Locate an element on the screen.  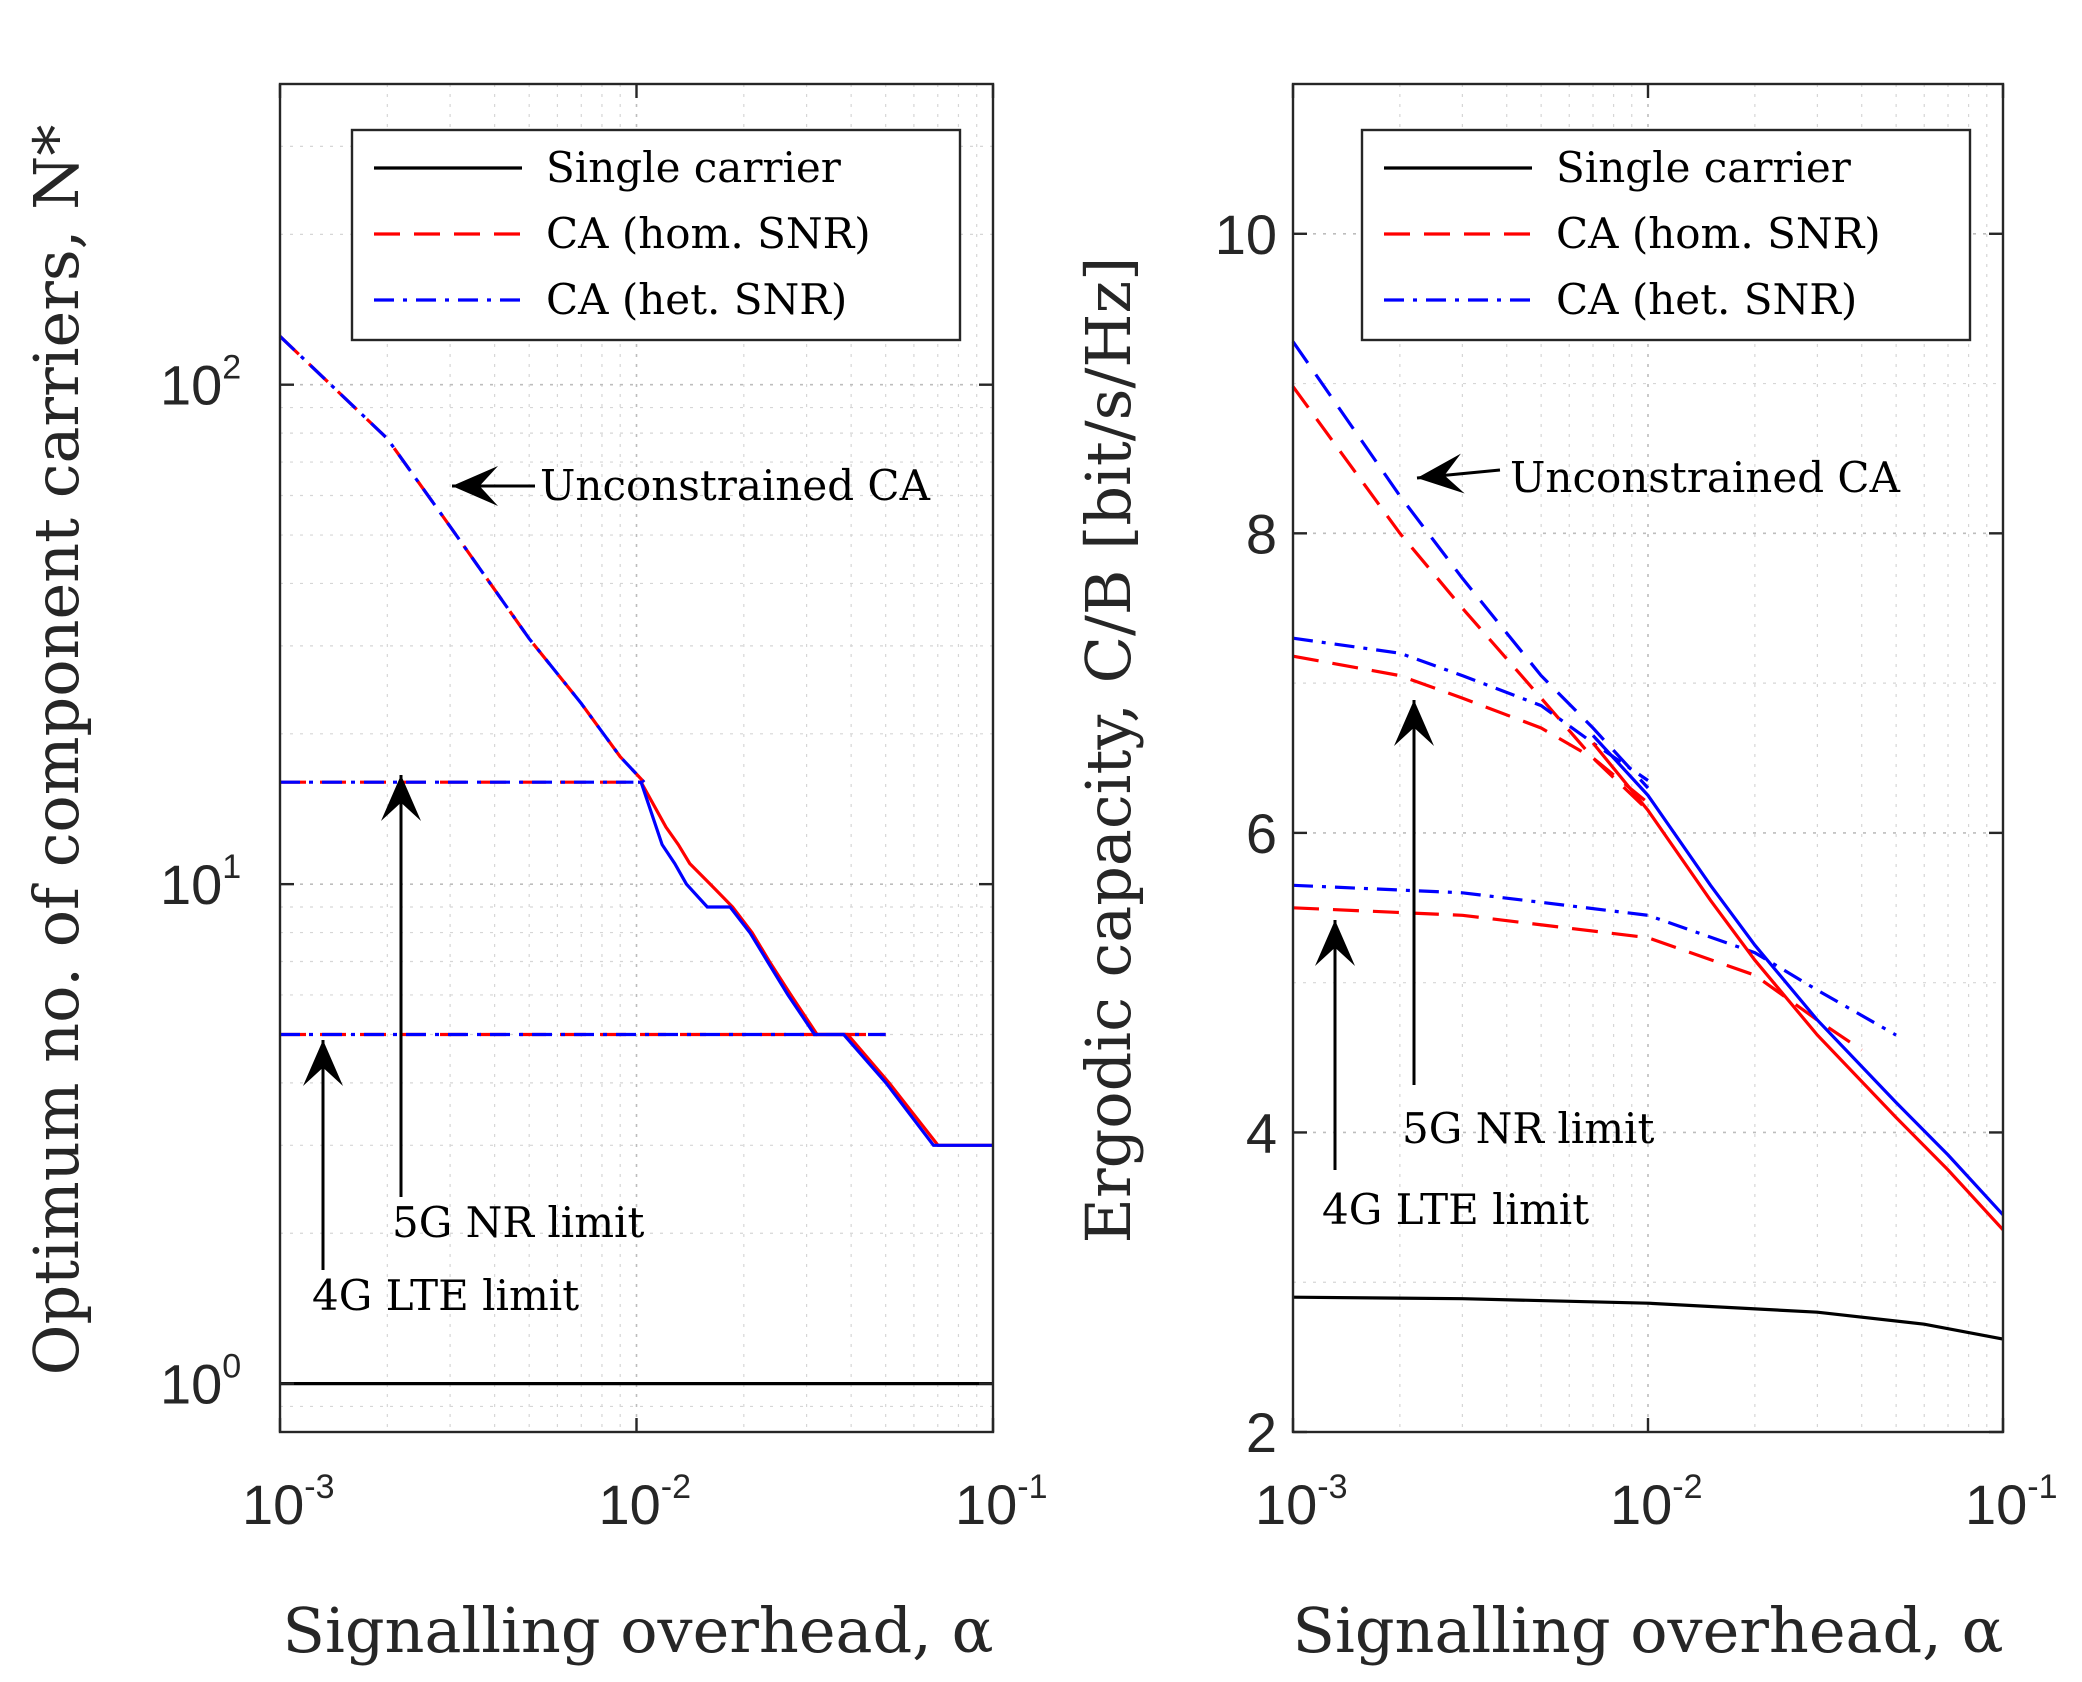
left-annotation-4g-lte: 4G LTE limit is located at coordinates (445, 1295).